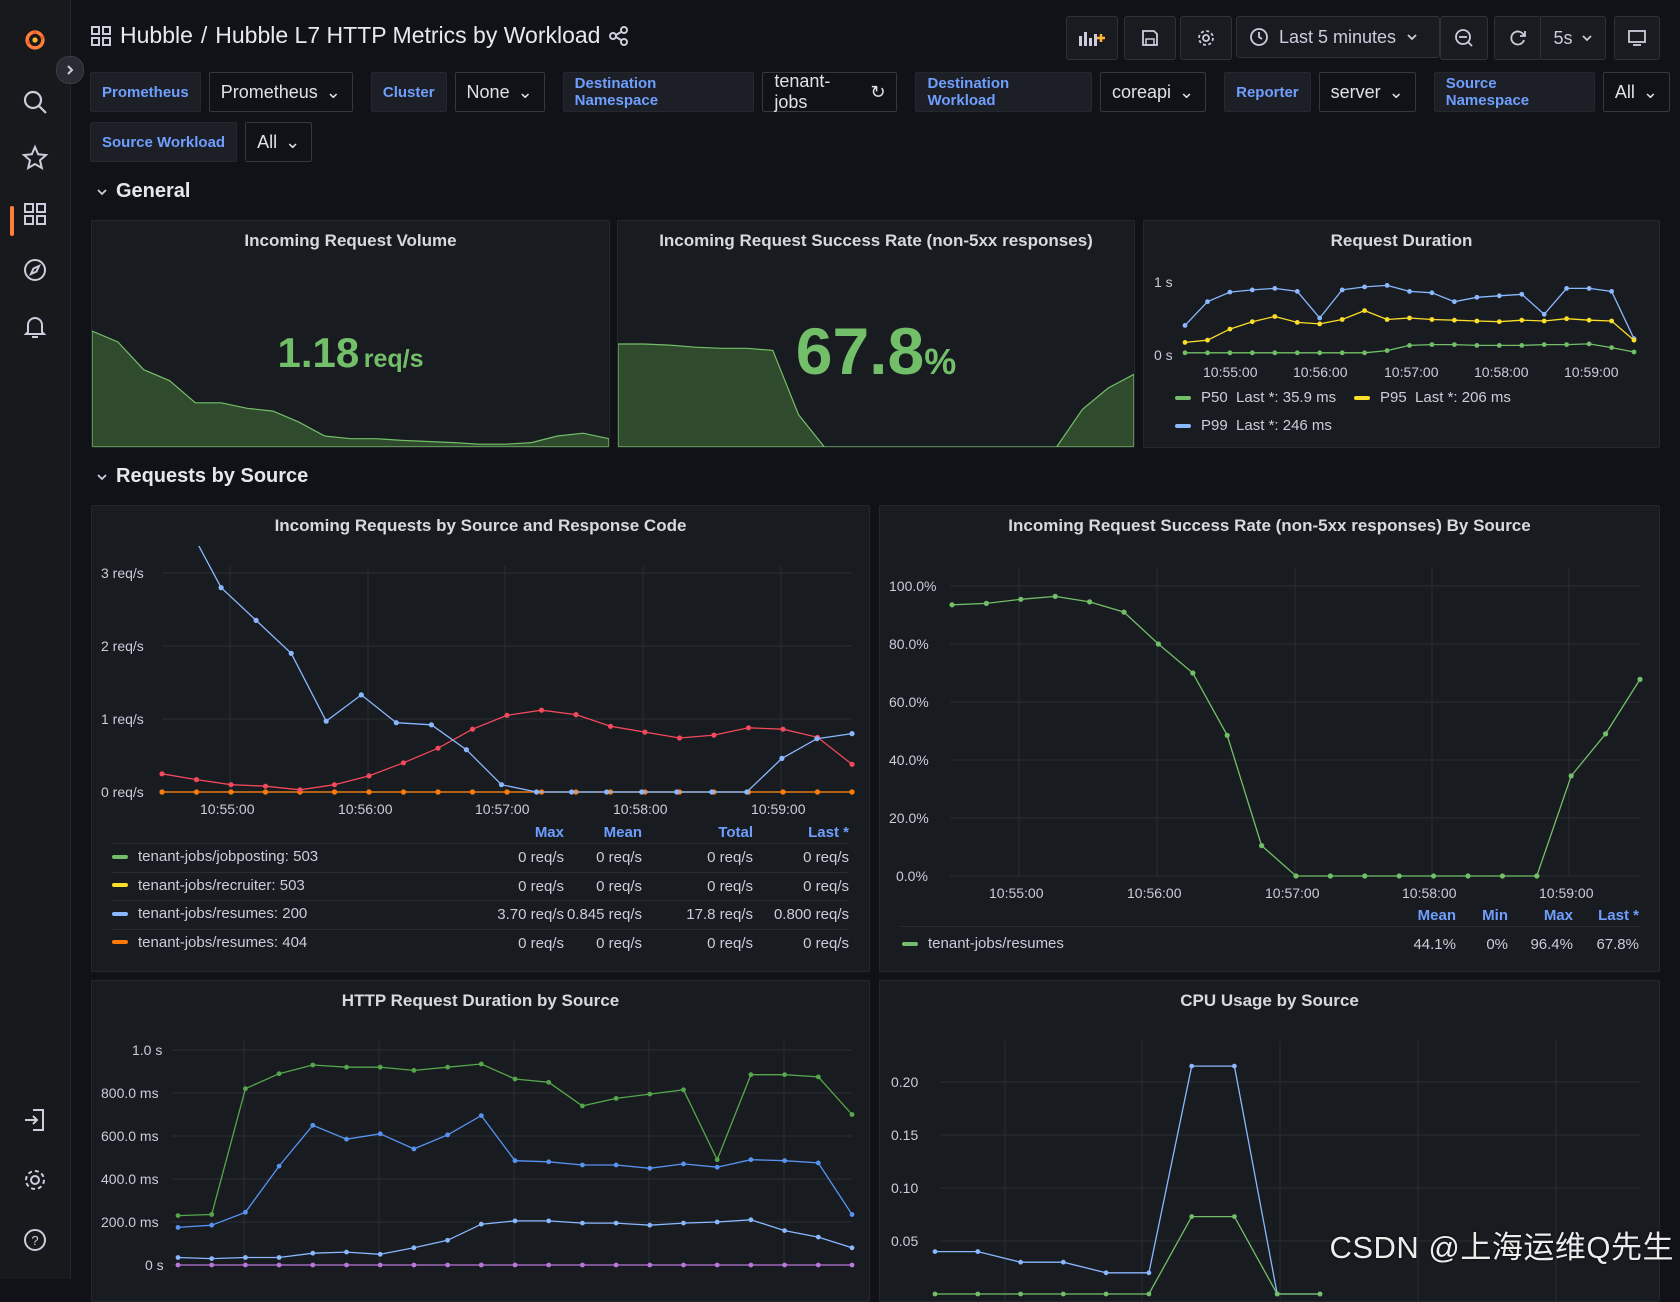 The width and height of the screenshot is (1680, 1302). Describe the element at coordinates (408, 35) in the screenshot. I see `dashboard-title: Hubble L7 HTTP Metrics by Workload` at that location.